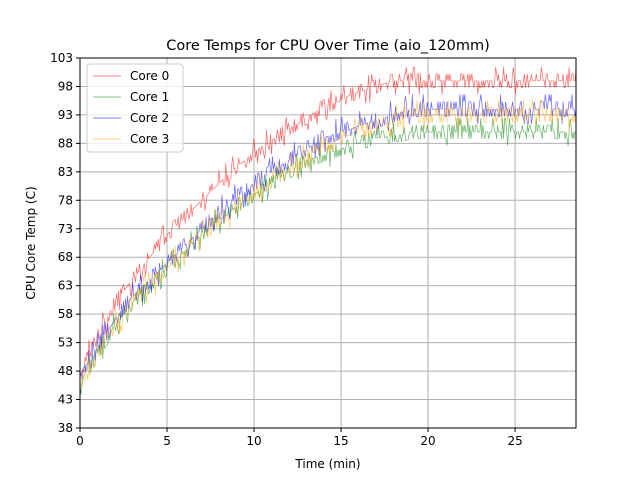 Image resolution: width=640 pixels, height=480 pixels. Describe the element at coordinates (65, 243) in the screenshot. I see `y-axis: 38 43 48 53 58 63 68 73 78 83 88 93 98 103` at that location.